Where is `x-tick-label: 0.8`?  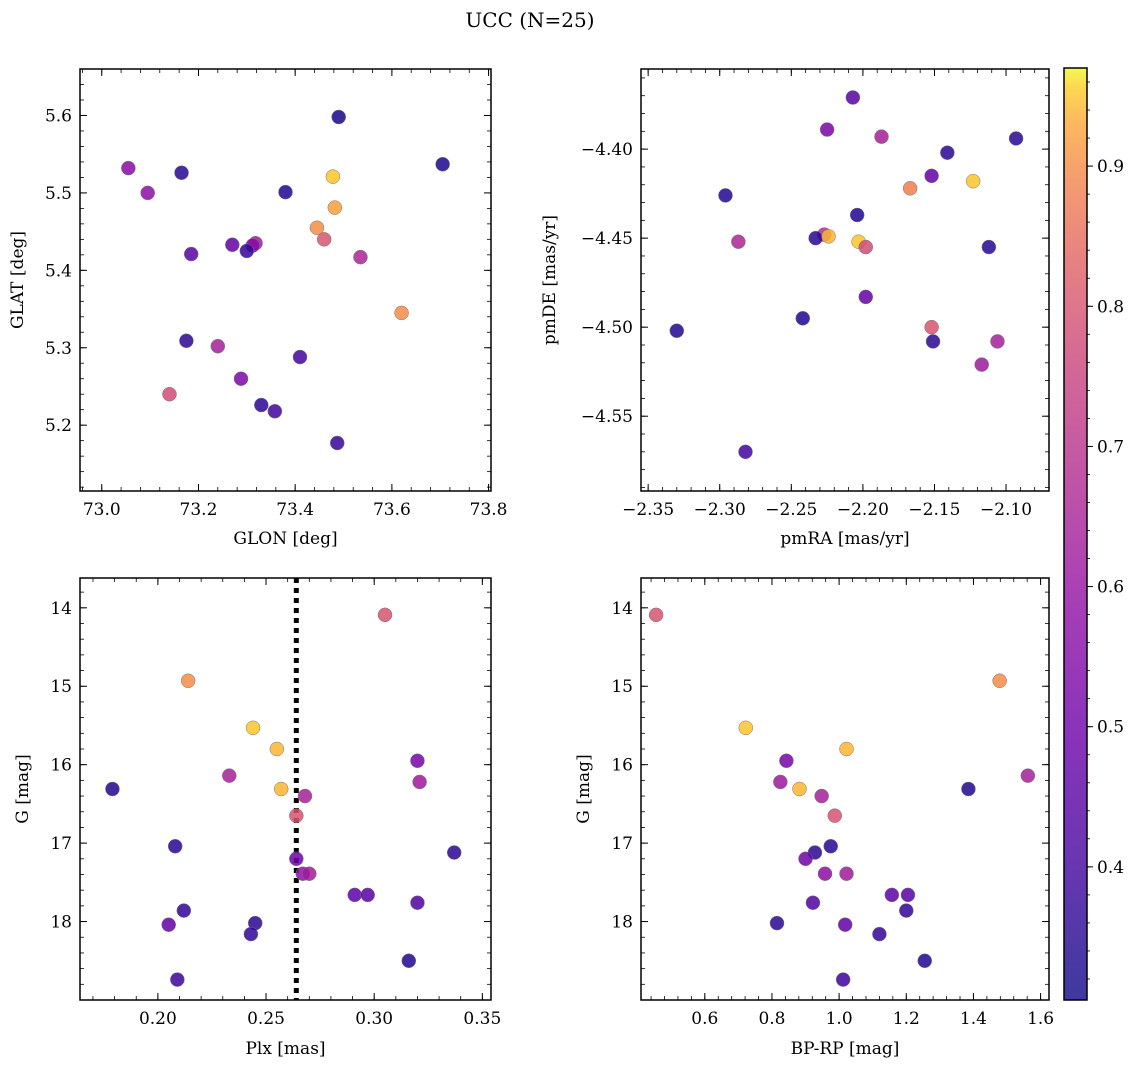
x-tick-label: 0.8 is located at coordinates (771, 1019).